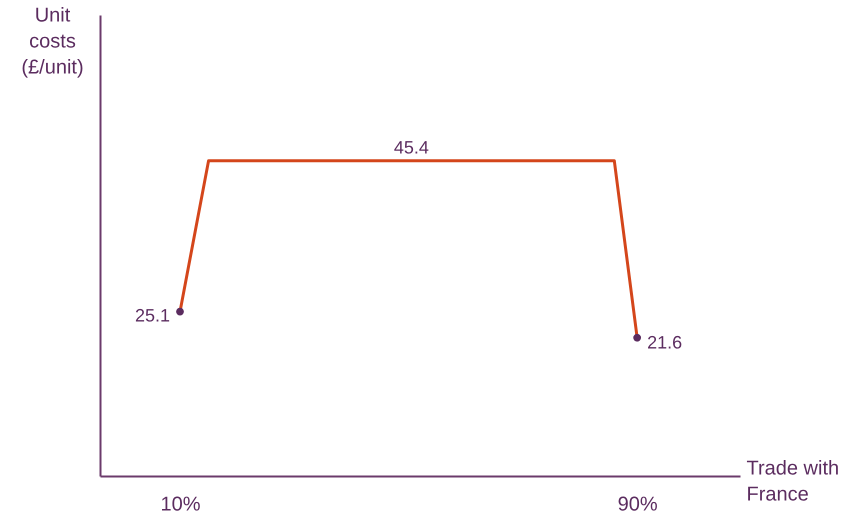 The height and width of the screenshot is (520, 862). Describe the element at coordinates (52, 41) in the screenshot. I see `y-axis-title: Unit costs (£/unit)` at that location.